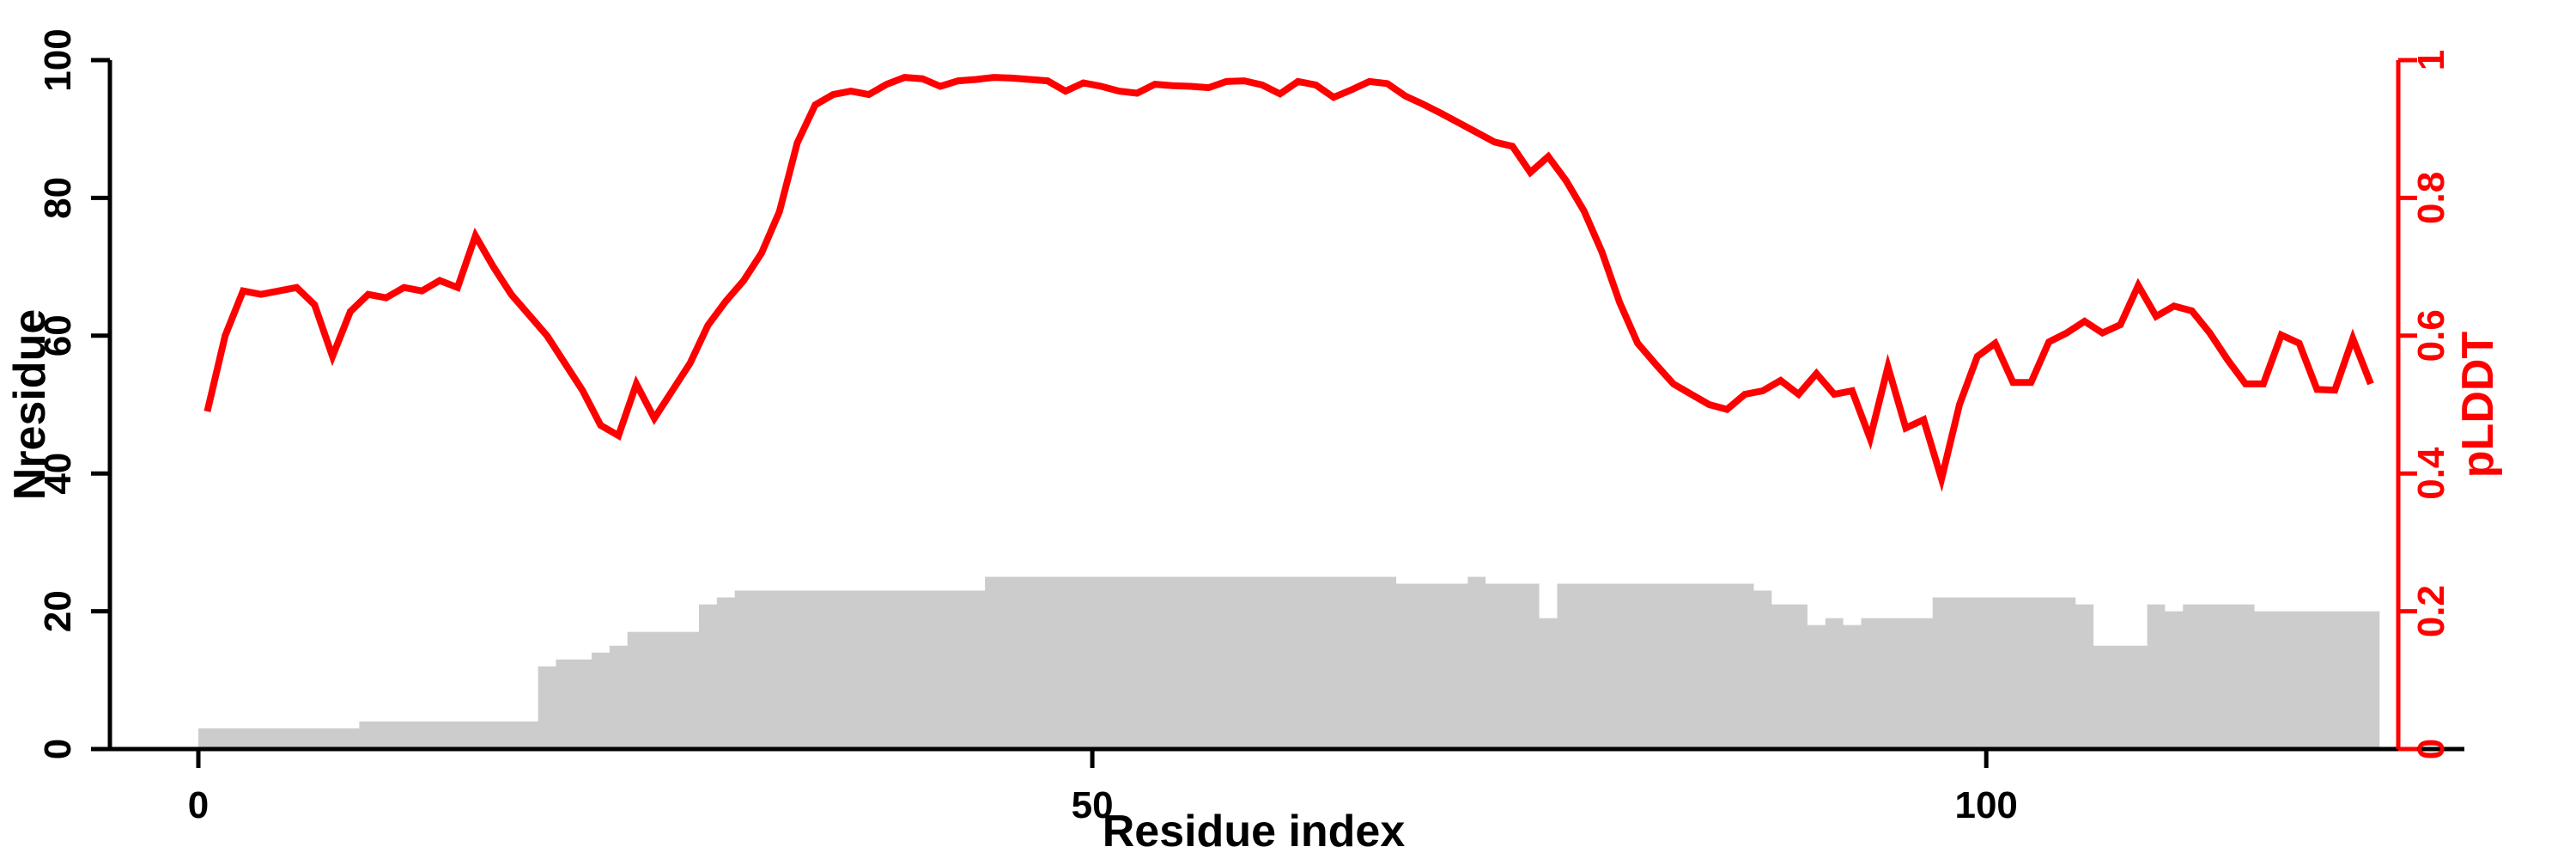  Describe the element at coordinates (1985, 805) in the screenshot. I see `x-axis-tick-label: 100` at that location.